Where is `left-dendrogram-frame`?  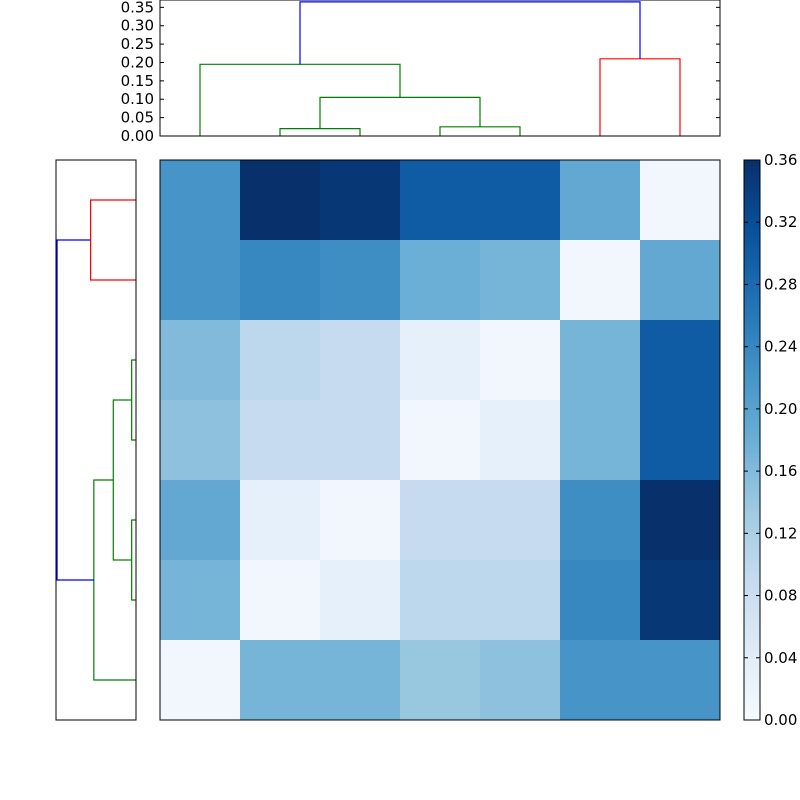
left-dendrogram-frame is located at coordinates (96, 440).